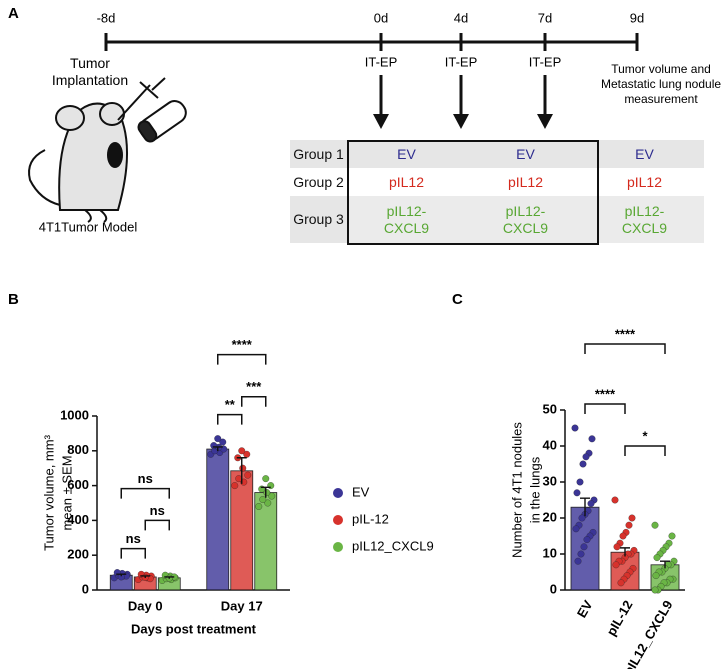 This screenshot has width=726, height=669. Describe the element at coordinates (242, 605) in the screenshot. I see `x-tick-label: Day 17` at that location.